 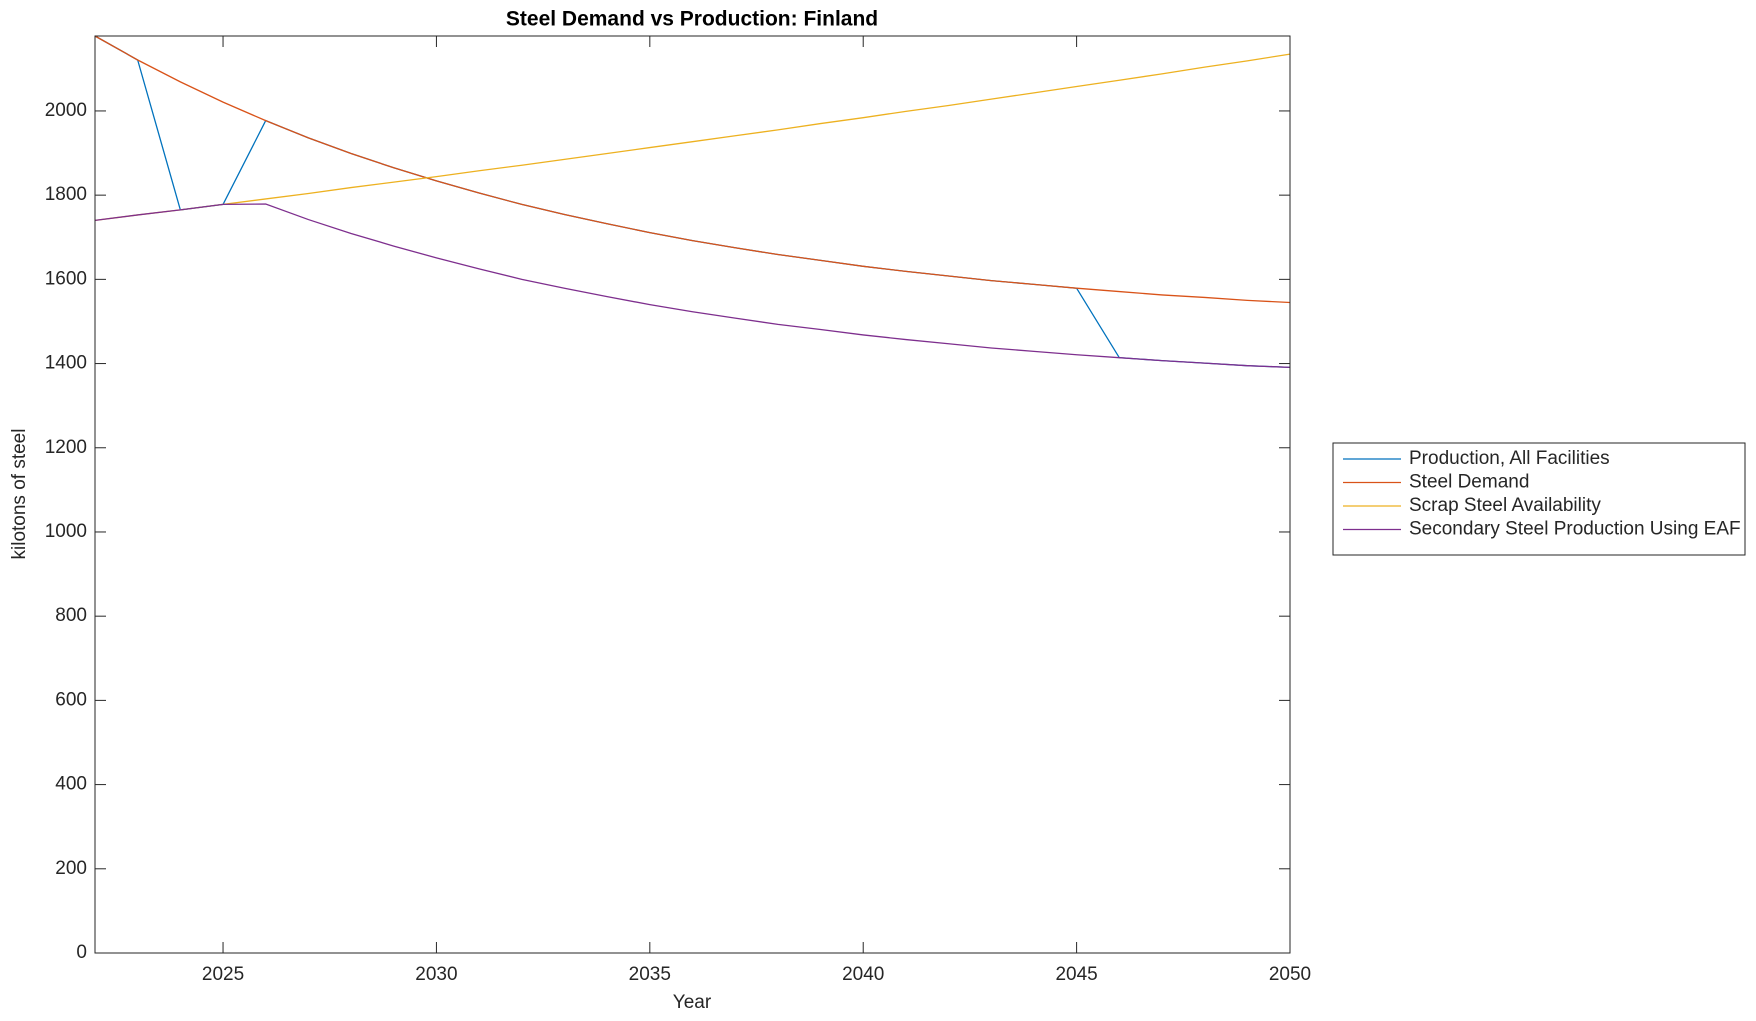 I want to click on x-tick-label: 2030, so click(x=436, y=974).